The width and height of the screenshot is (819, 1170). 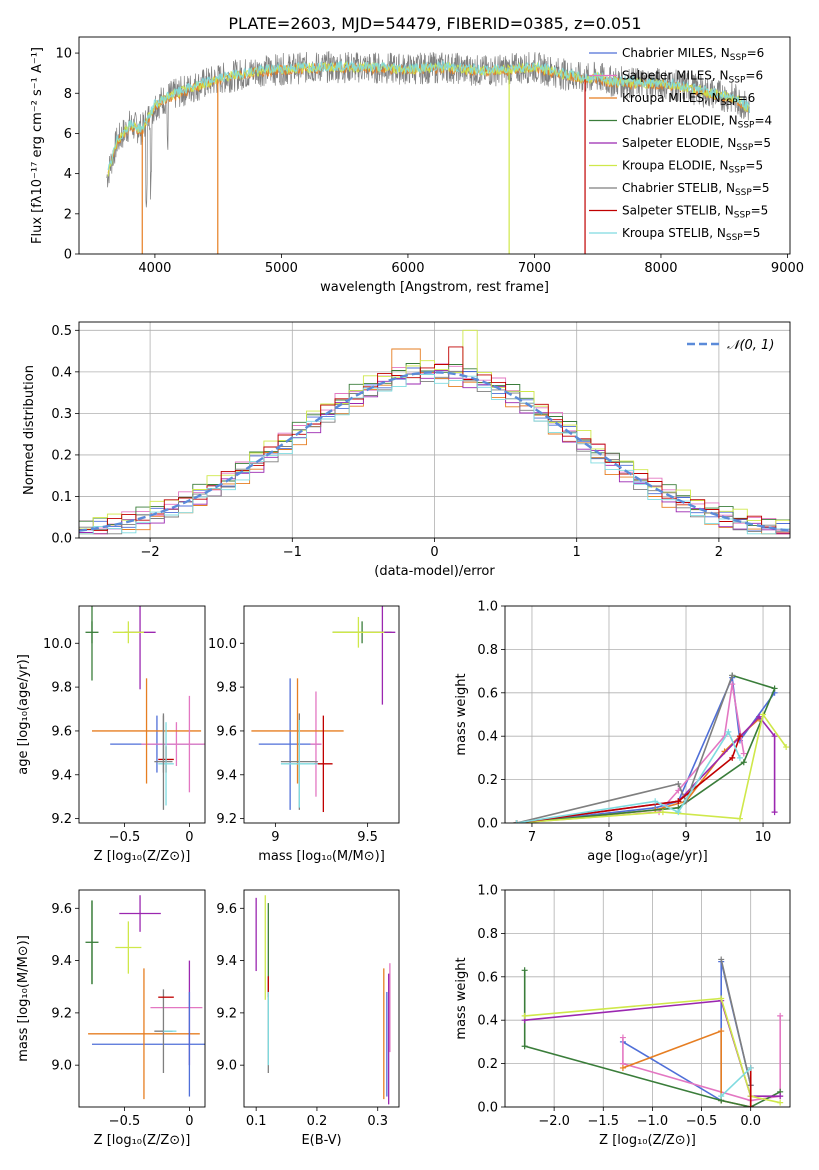 I want to click on x-axis-label: age [log₁₀(age/yr)], so click(x=647, y=856).